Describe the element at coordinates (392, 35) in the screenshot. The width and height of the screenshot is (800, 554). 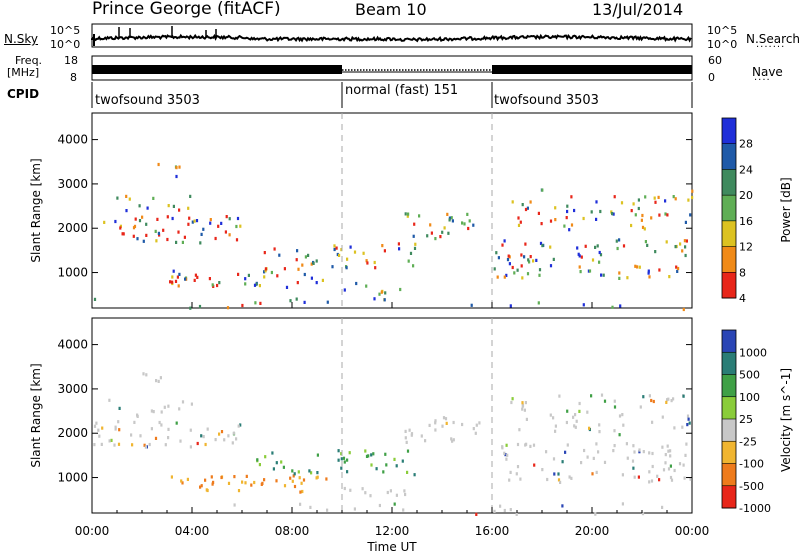
I see `noise-frame` at that location.